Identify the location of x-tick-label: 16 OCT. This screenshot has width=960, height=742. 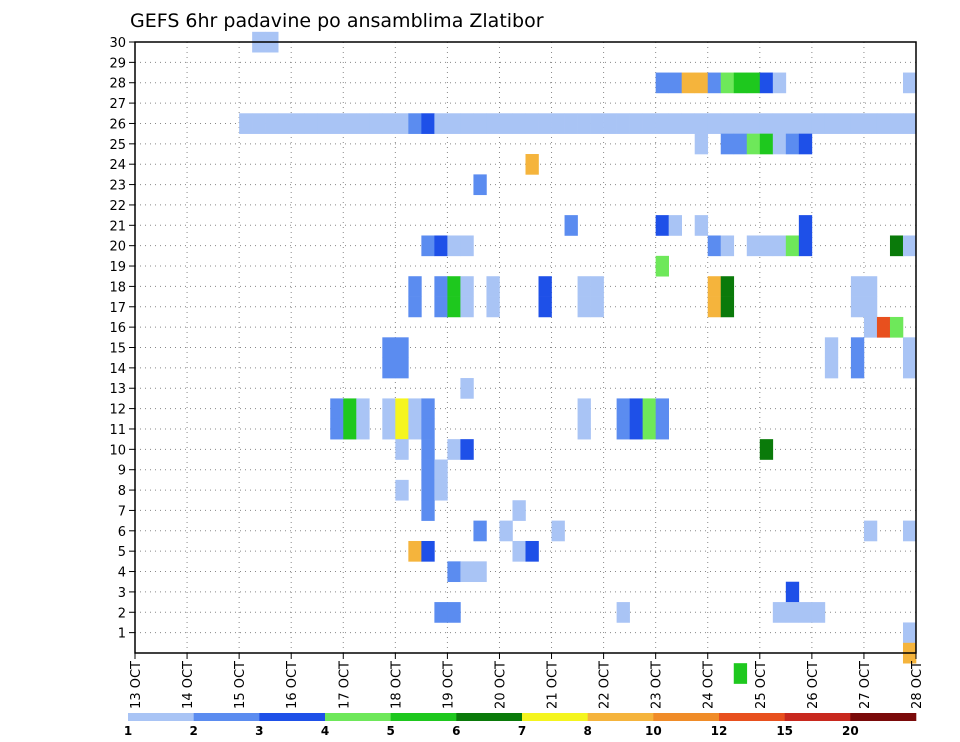
(292, 685).